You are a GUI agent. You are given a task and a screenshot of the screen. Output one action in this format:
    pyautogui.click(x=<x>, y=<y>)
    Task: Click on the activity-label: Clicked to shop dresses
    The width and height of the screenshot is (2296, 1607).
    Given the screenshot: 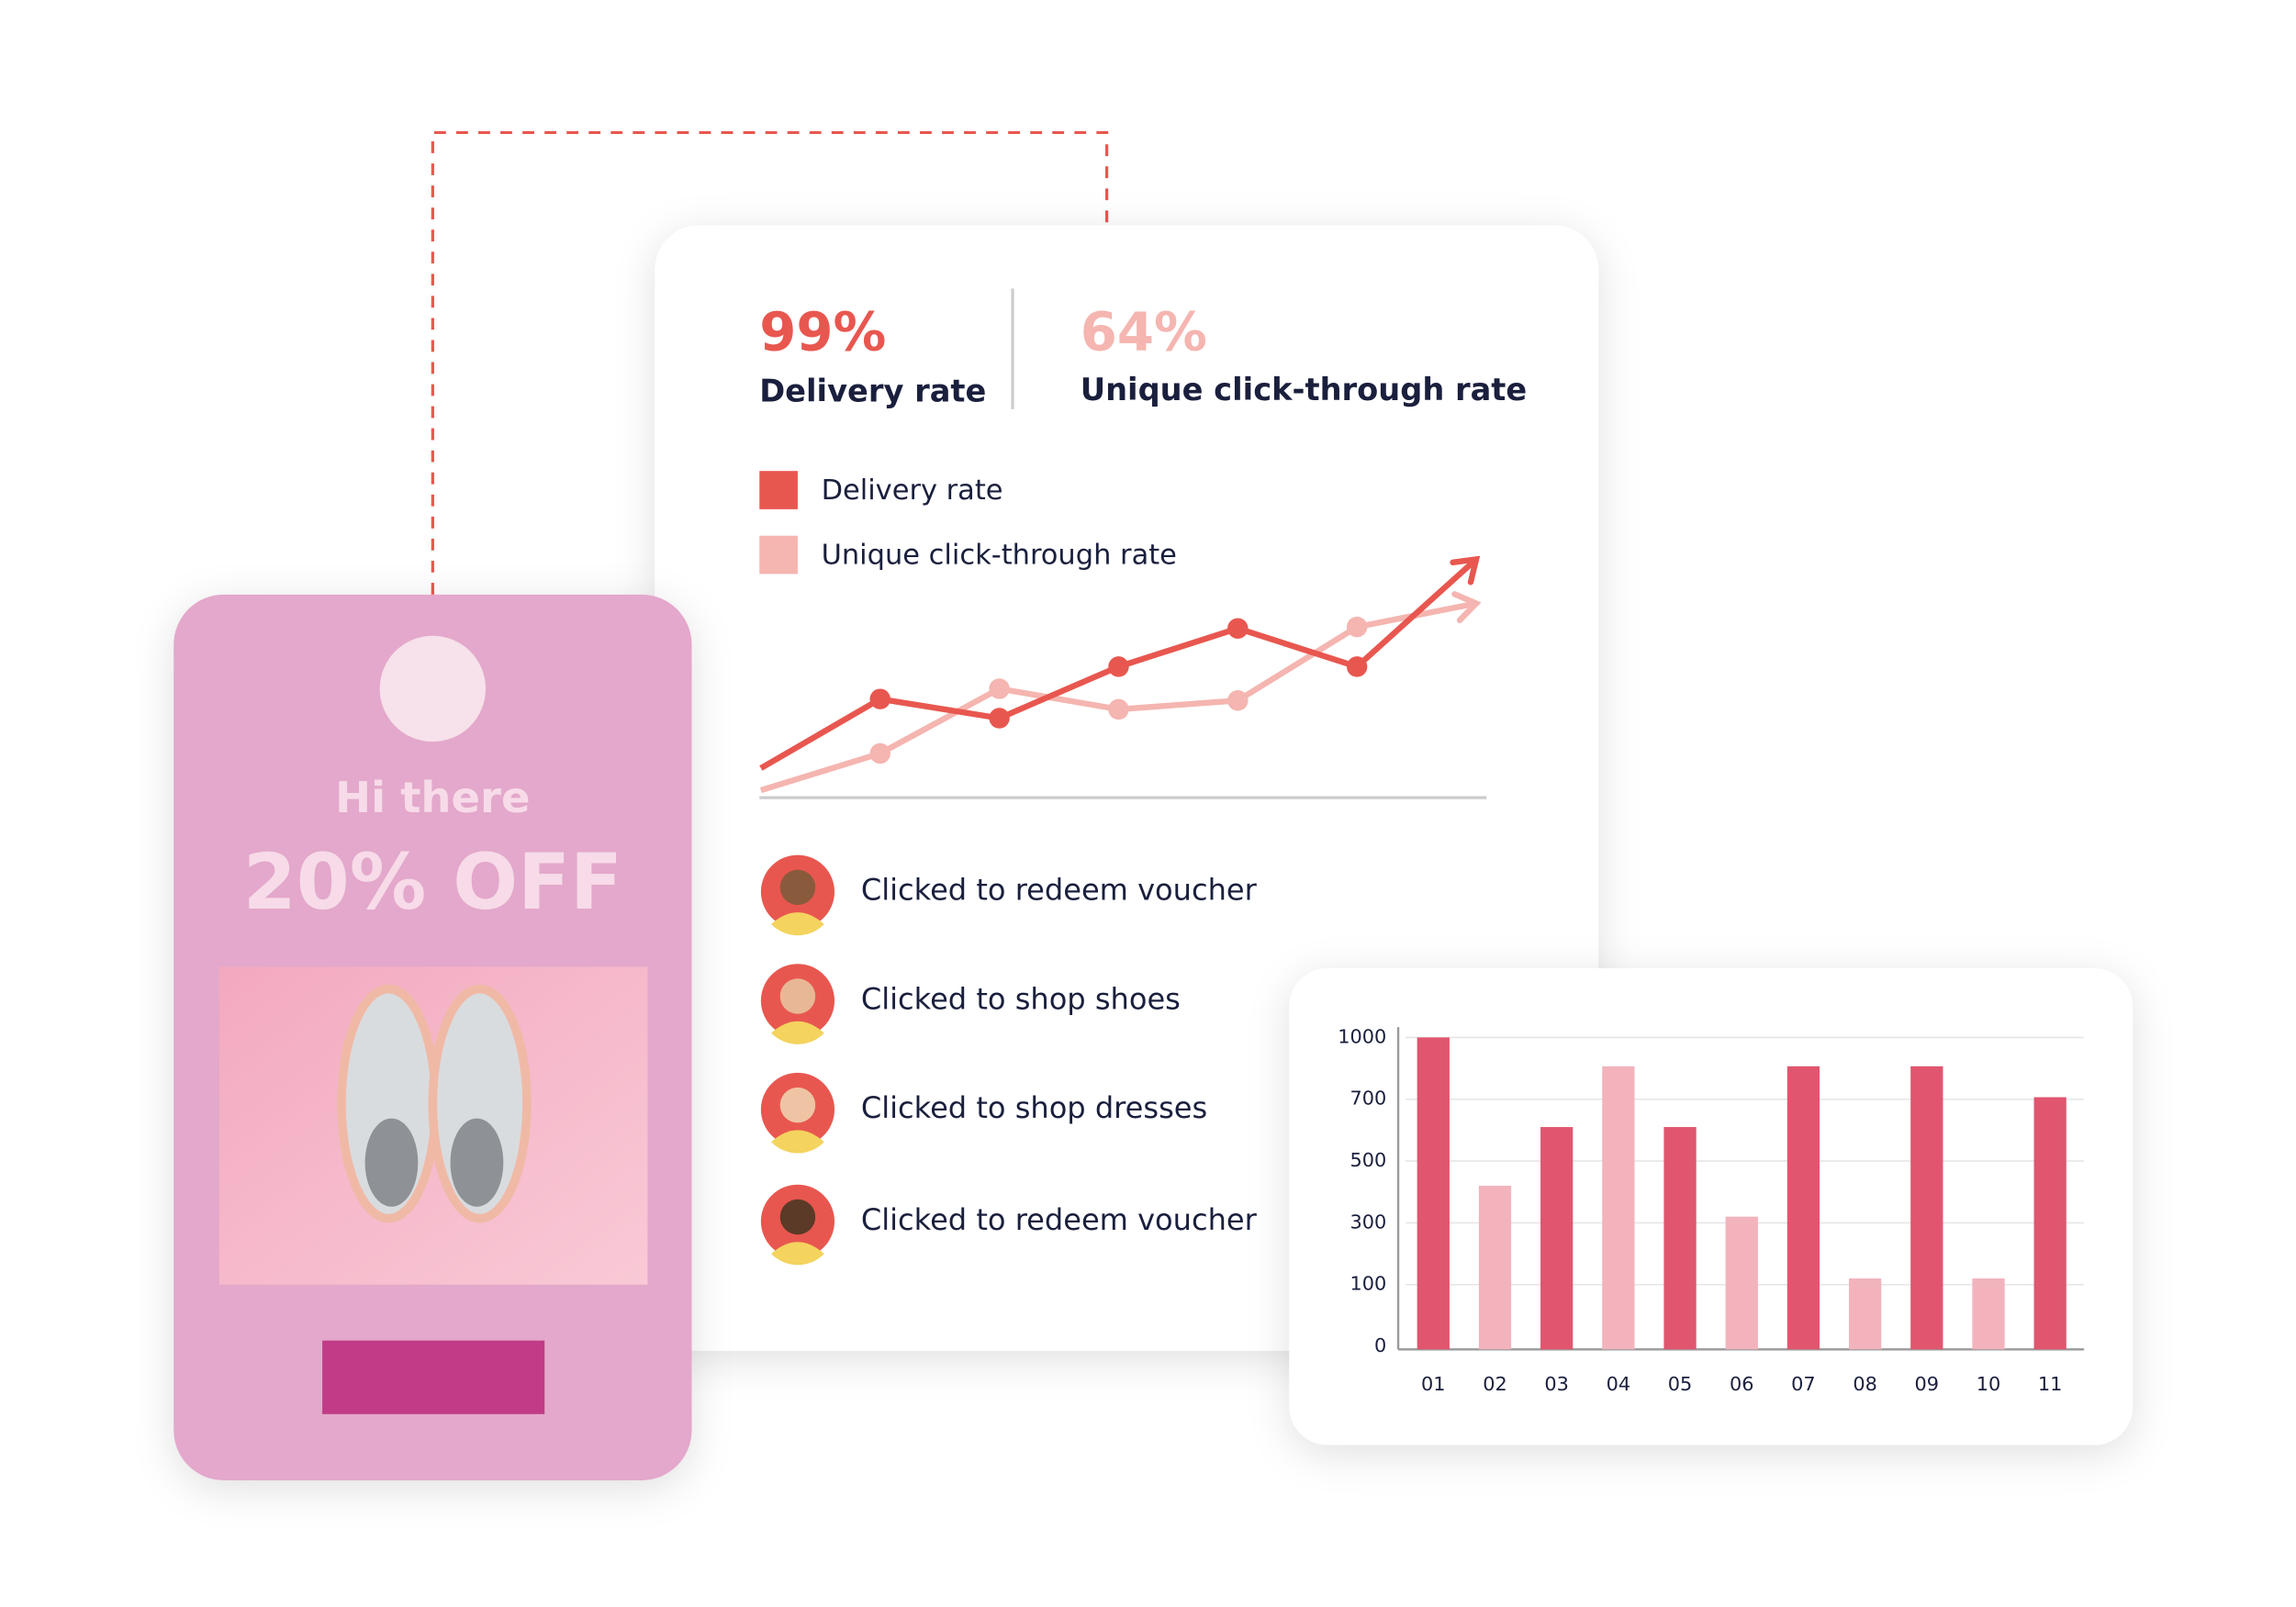 What is the action you would take?
    pyautogui.click(x=1034, y=1107)
    